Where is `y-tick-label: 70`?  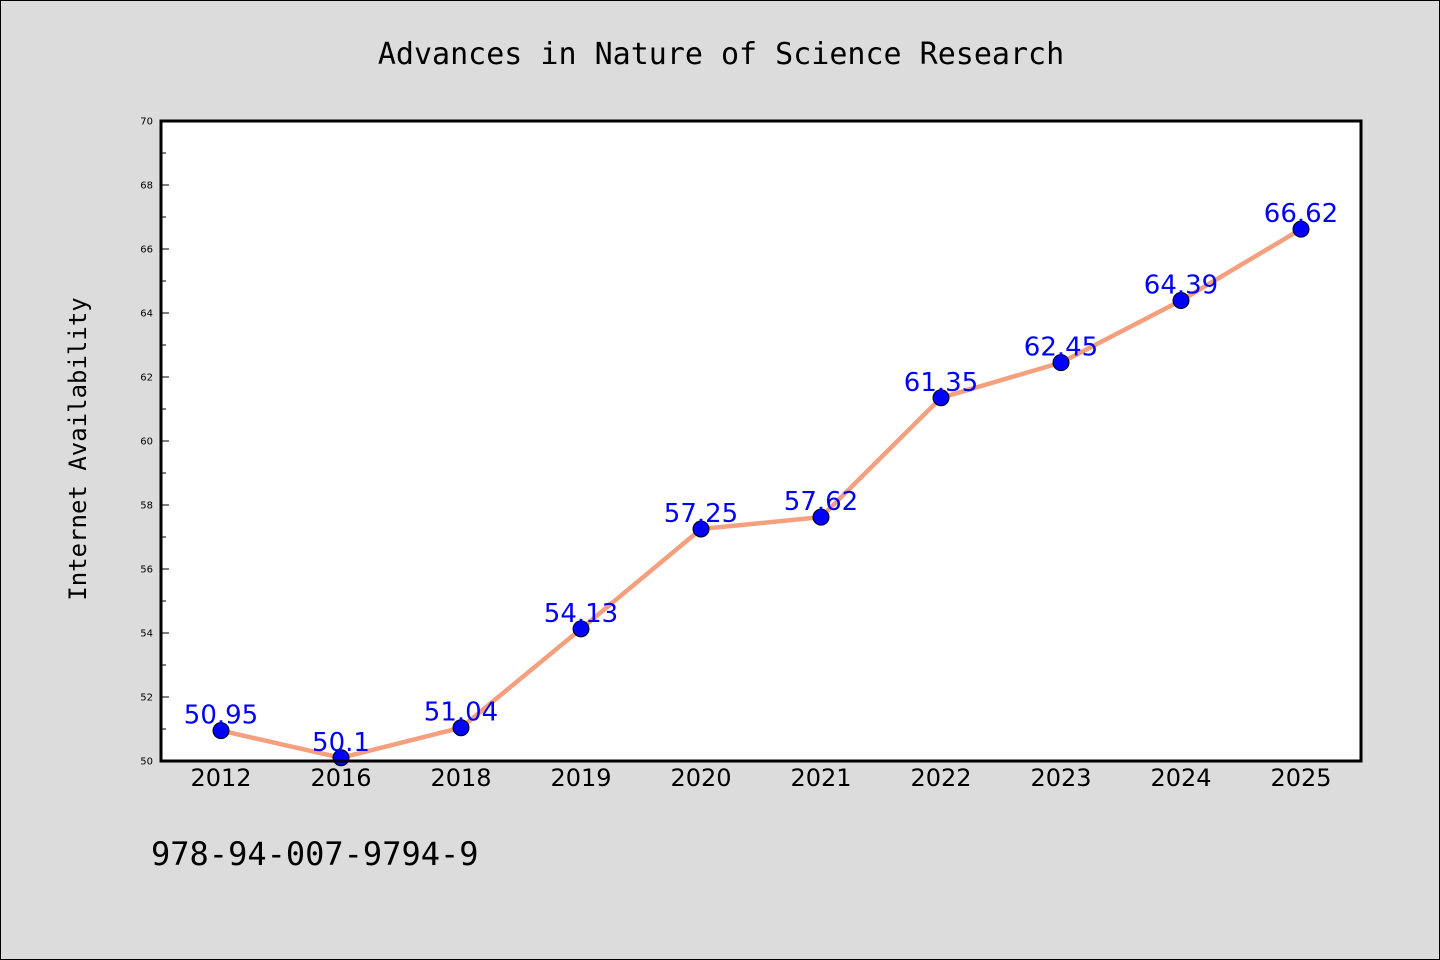
y-tick-label: 70 is located at coordinates (146, 122).